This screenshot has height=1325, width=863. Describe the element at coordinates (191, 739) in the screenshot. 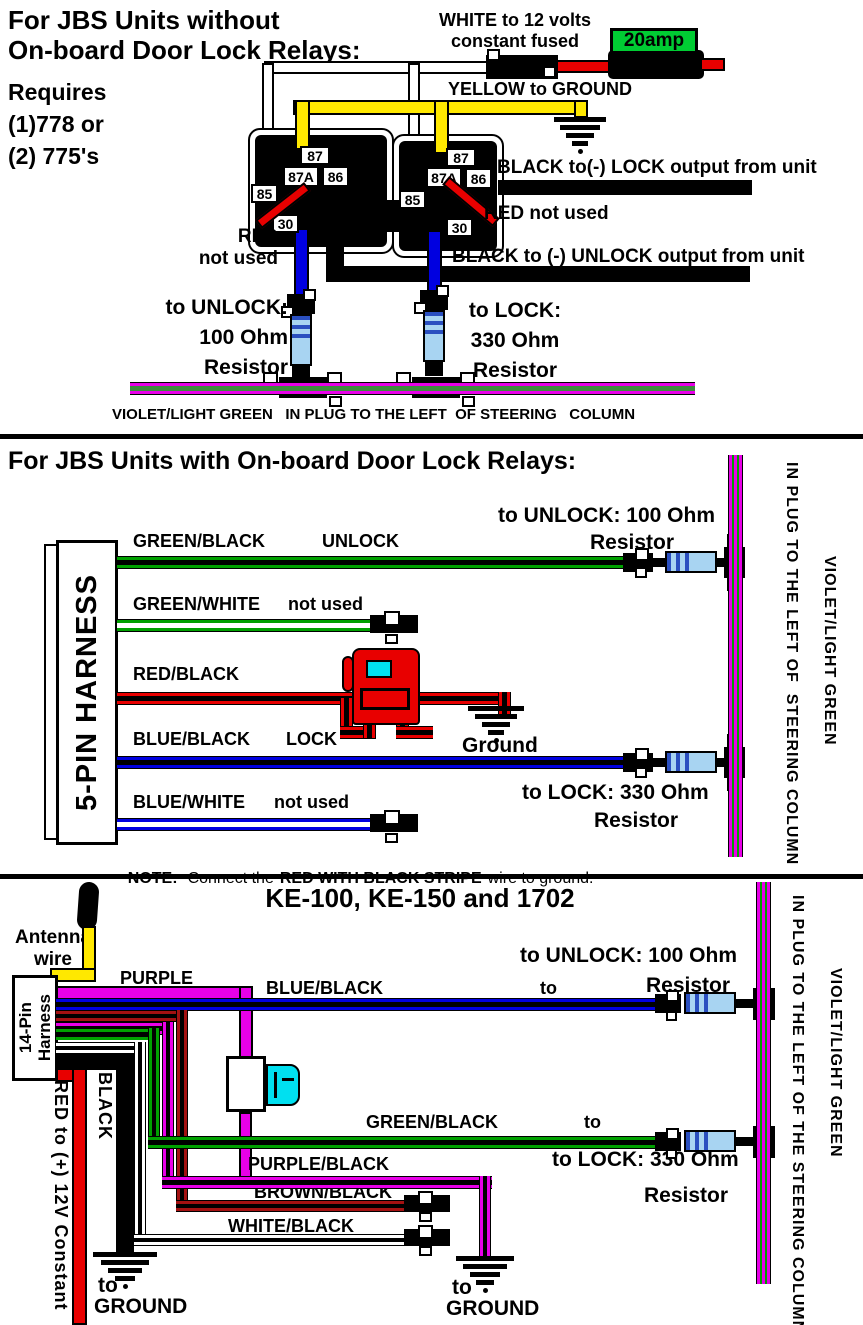

I see `wire4-name: BLUE/BLACK` at that location.